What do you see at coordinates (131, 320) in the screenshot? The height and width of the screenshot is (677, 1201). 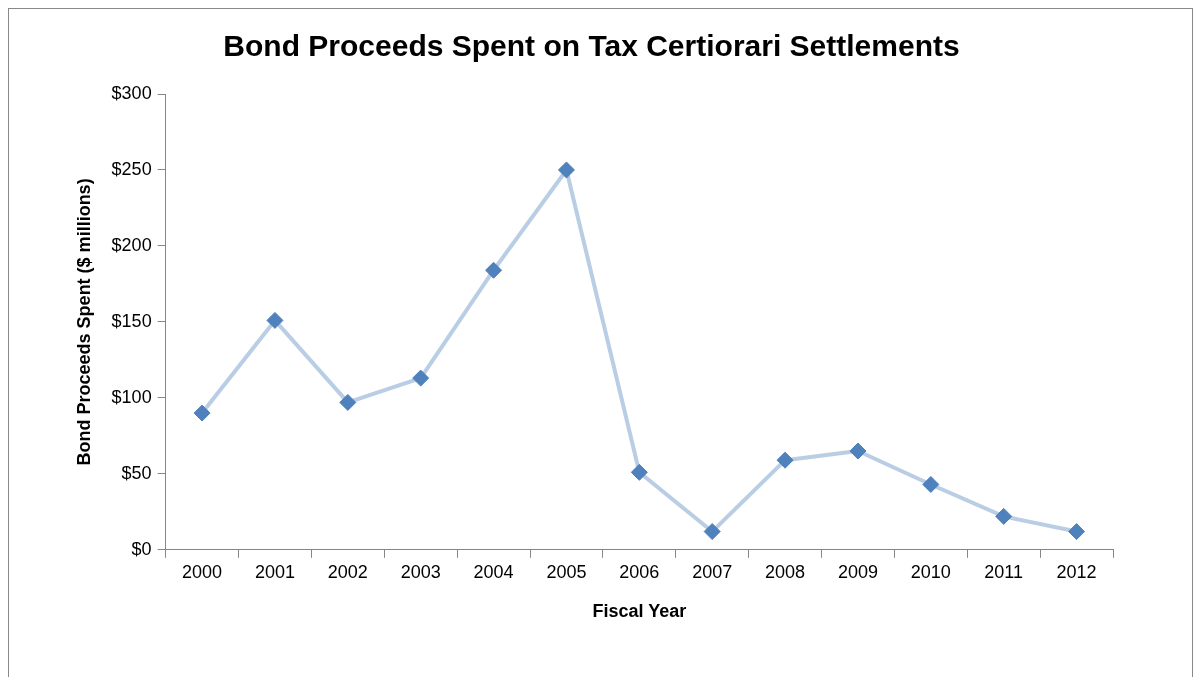 I see `y-tick-label: $150` at bounding box center [131, 320].